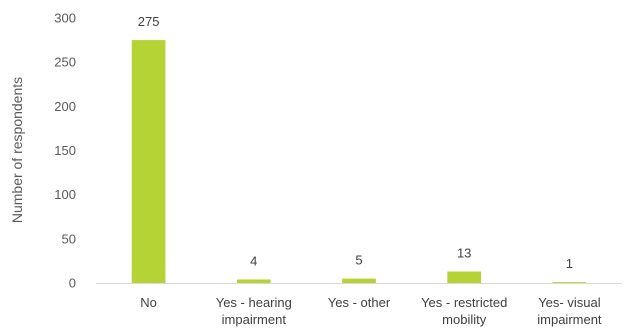 The height and width of the screenshot is (335, 635). What do you see at coordinates (253, 260) in the screenshot?
I see `data-label: 4` at bounding box center [253, 260].